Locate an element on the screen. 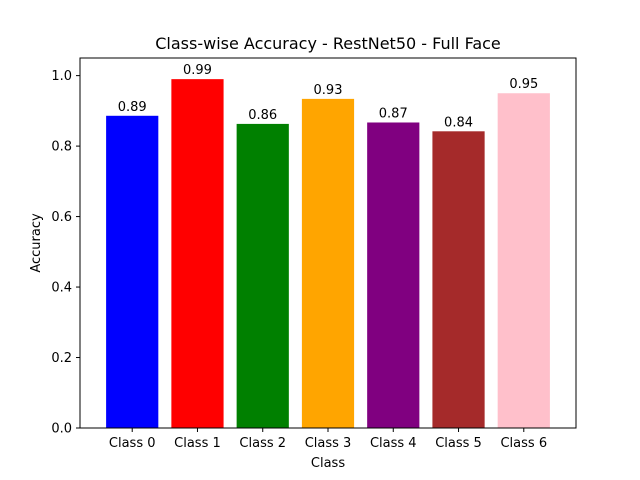  data-label: 0.84 is located at coordinates (458, 122).